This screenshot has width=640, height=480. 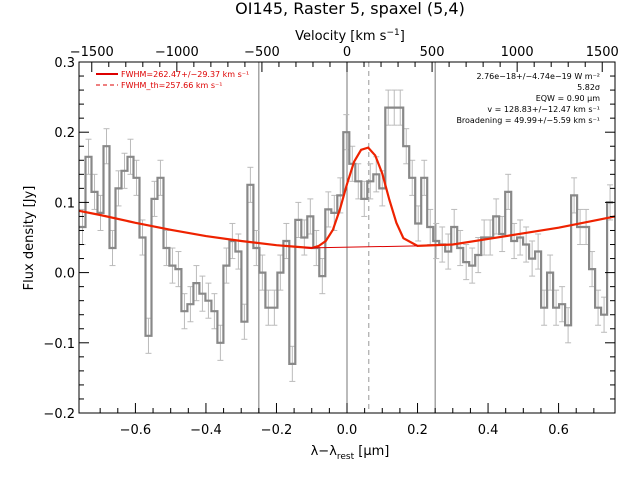 I want to click on annotation-line: Broadening = 49.99+/−5.59 km s⁻¹, so click(x=528, y=120).